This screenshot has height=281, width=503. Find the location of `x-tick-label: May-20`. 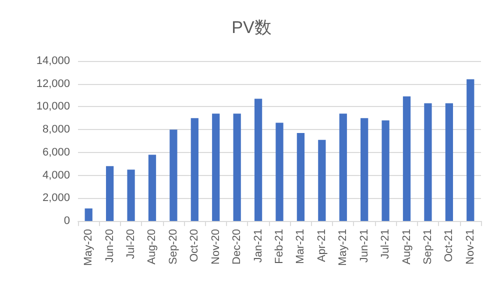

x-tick-label: May-20 is located at coordinates (88, 247).